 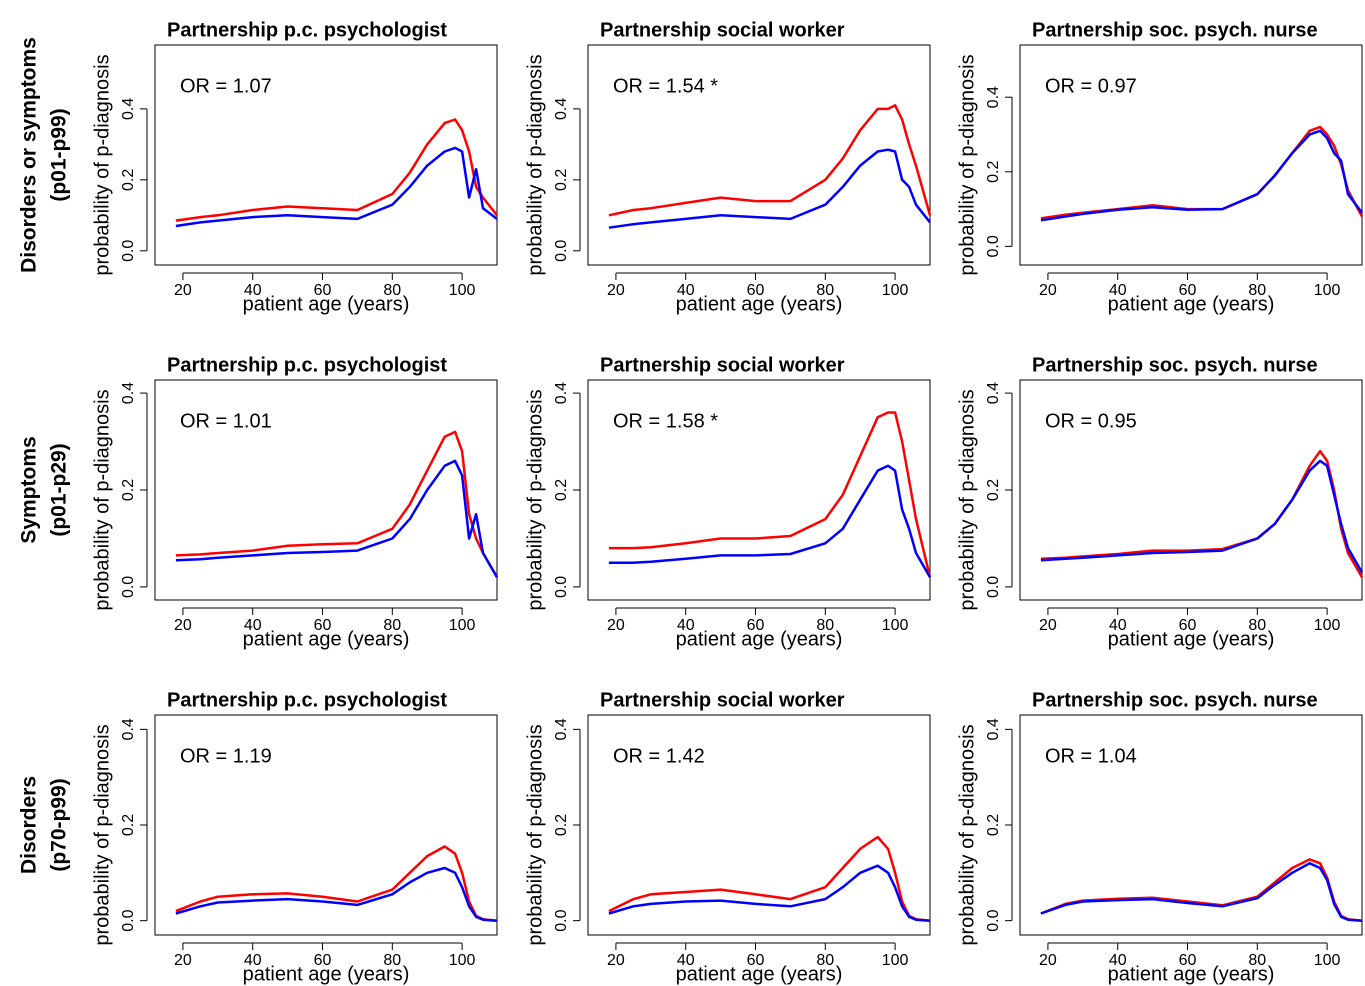 What do you see at coordinates (226, 86) in the screenshot?
I see `annotation: OR = 1.07` at bounding box center [226, 86].